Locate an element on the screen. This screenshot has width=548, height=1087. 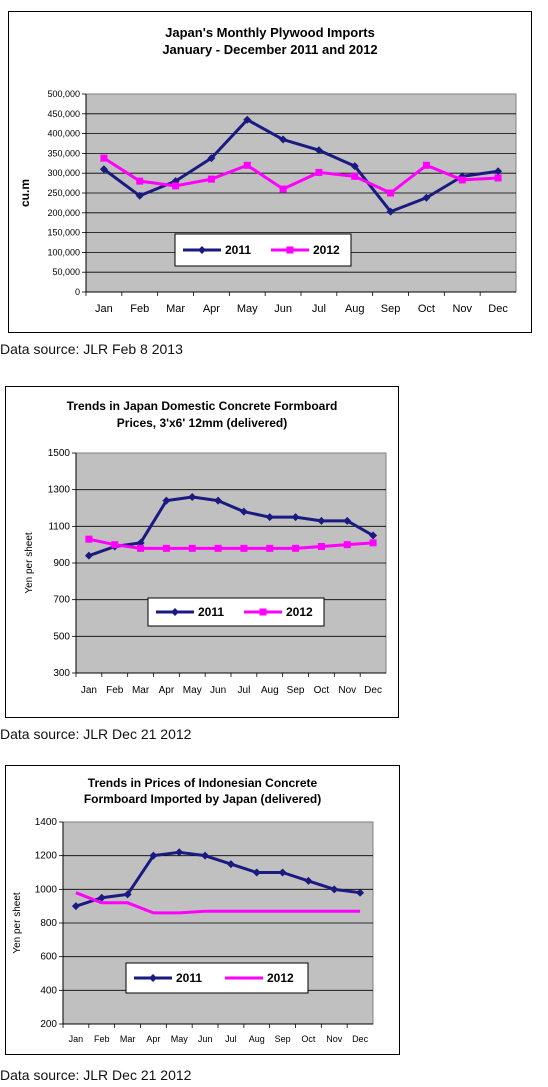
y-tick-label: 600 is located at coordinates (48, 957).